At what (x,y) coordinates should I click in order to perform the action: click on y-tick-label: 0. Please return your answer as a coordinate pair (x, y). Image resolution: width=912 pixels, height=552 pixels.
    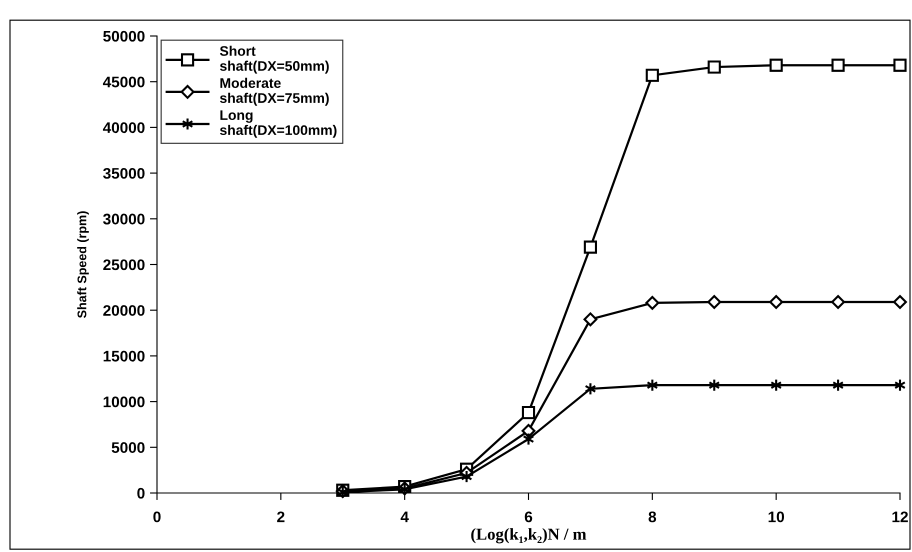
    Looking at the image, I should click on (141, 493).